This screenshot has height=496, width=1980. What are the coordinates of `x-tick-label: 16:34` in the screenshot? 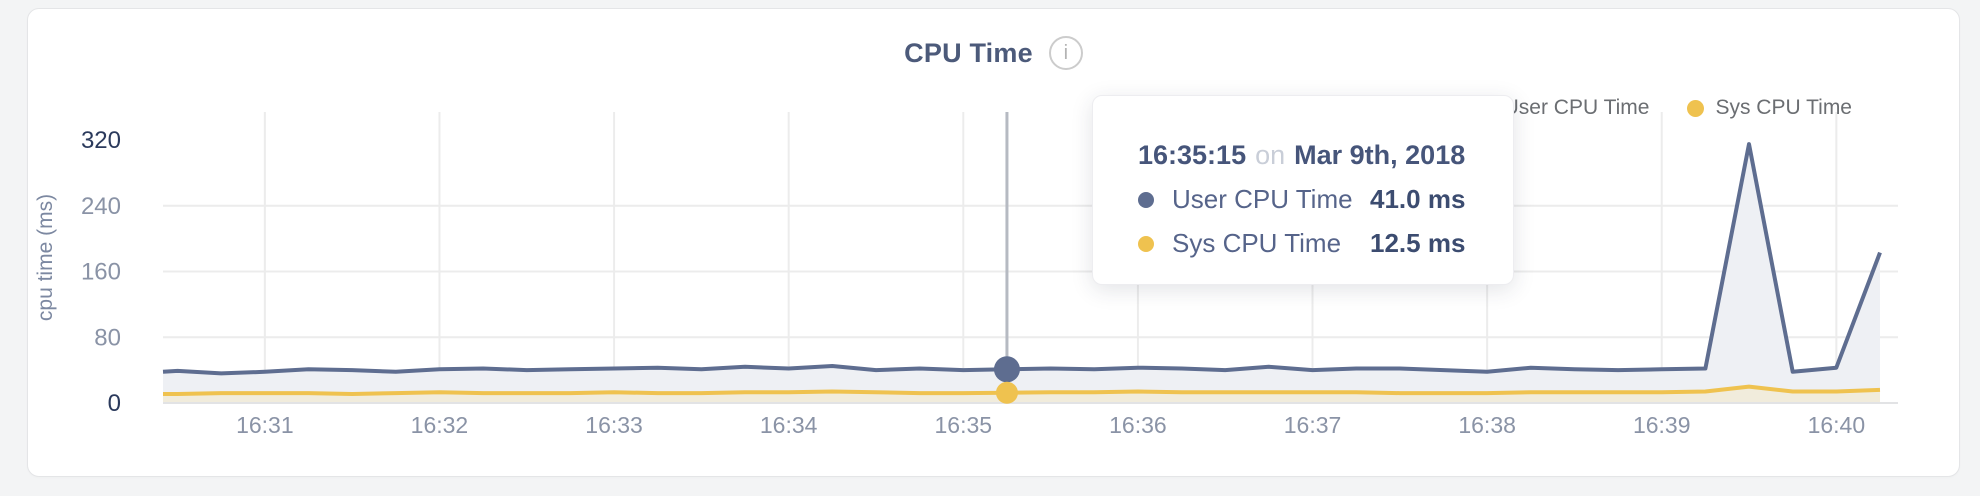 It's located at (789, 425).